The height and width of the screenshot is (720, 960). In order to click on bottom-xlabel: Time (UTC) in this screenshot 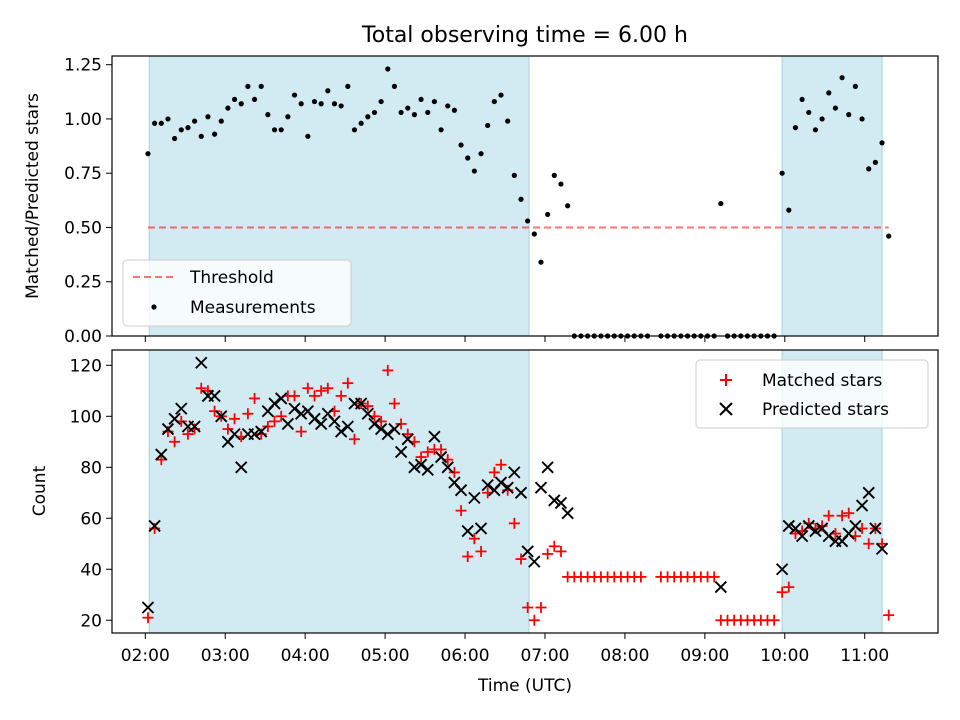, I will do `click(524, 686)`.